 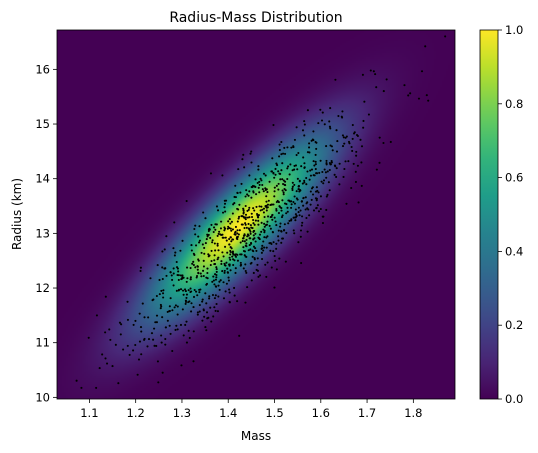 I want to click on y-tick-label: 16, so click(x=42, y=69).